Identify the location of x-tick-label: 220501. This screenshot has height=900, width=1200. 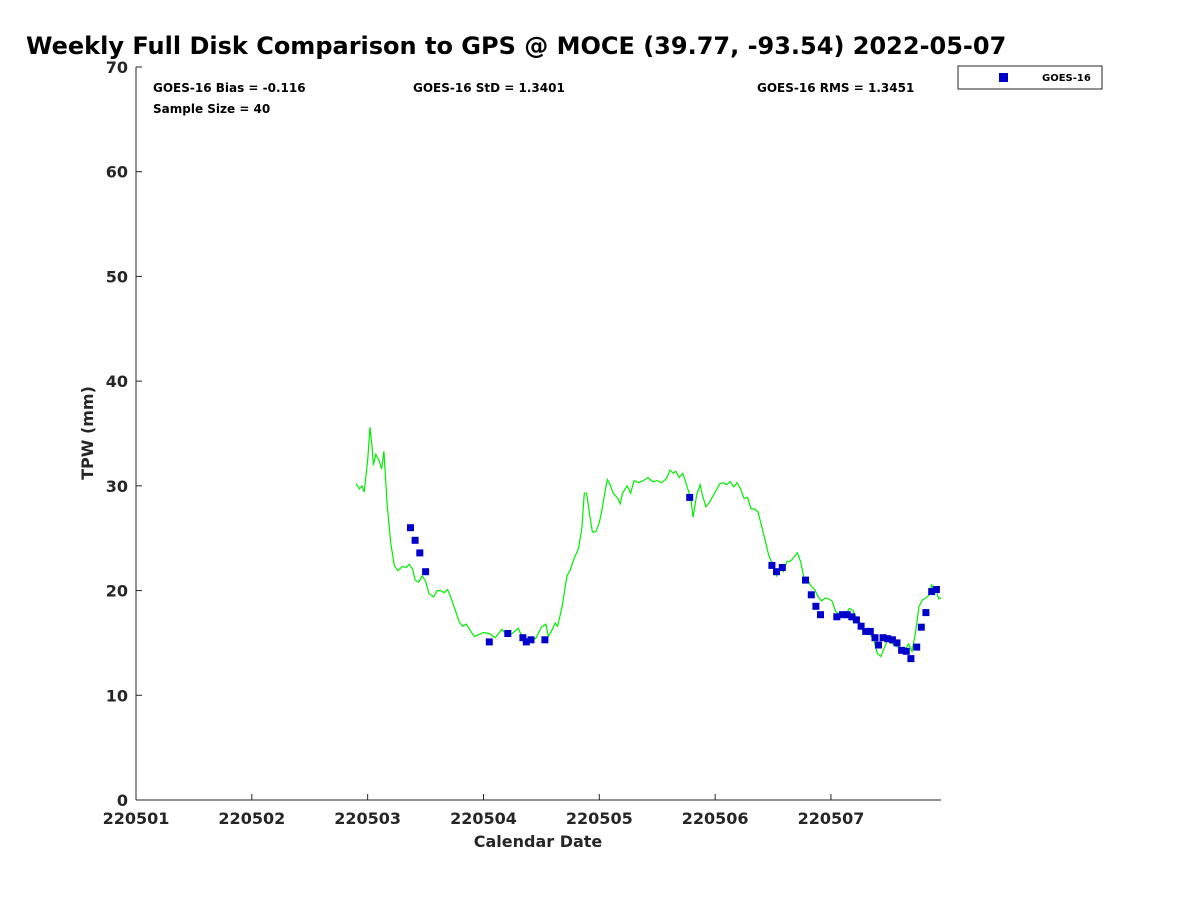
(136, 818).